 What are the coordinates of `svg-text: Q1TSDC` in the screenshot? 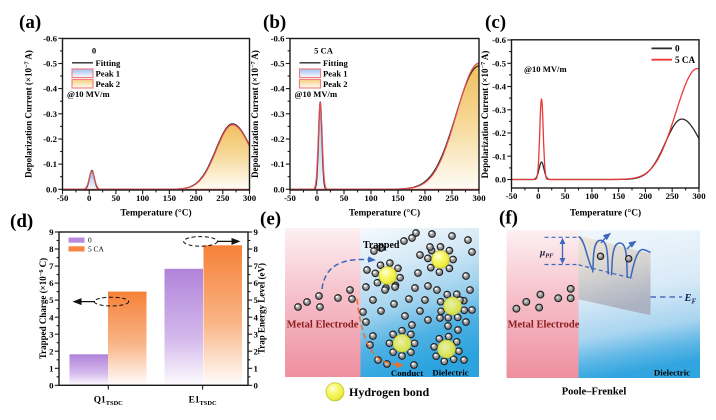 It's located at (108, 401).